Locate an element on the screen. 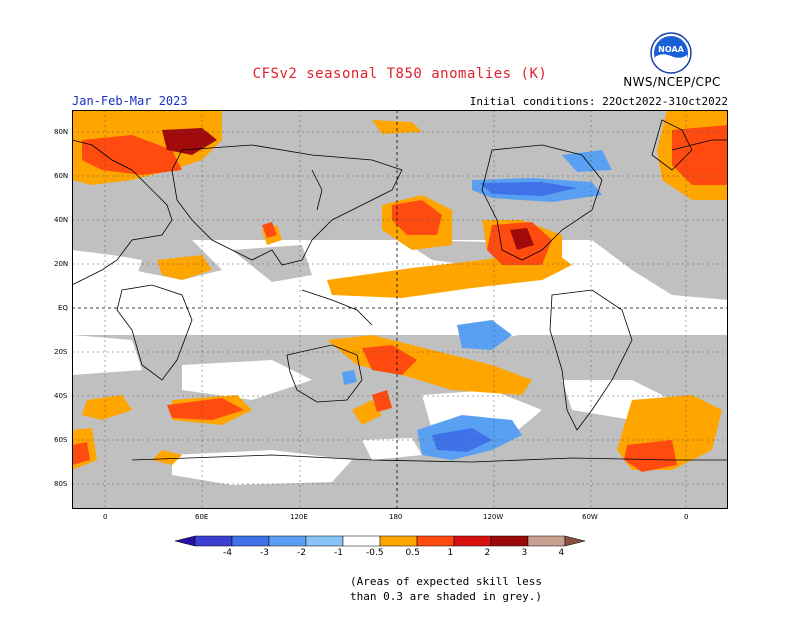  colorbar-arrow-high is located at coordinates (575, 541).